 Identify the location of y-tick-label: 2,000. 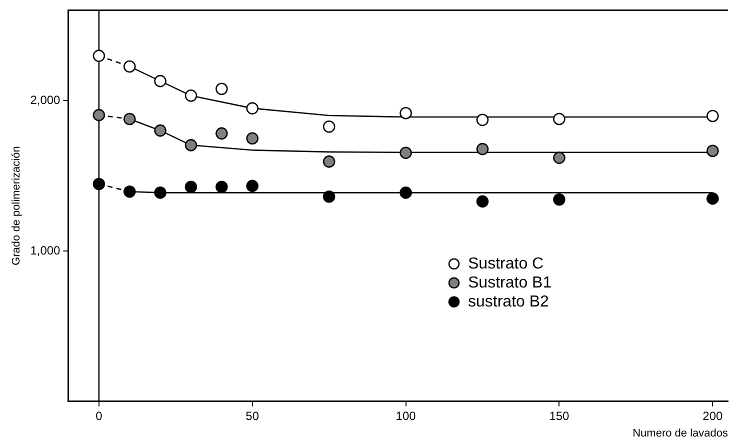
(45, 99).